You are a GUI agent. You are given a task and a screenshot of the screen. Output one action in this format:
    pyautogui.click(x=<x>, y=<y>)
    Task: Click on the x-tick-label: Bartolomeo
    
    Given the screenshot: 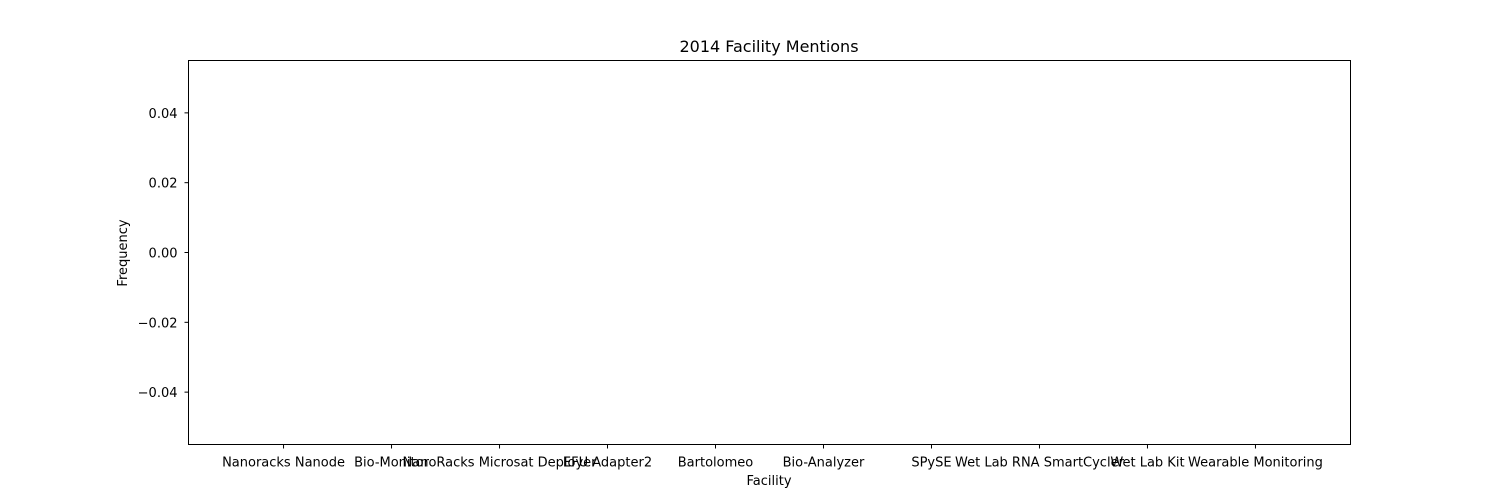 What is the action you would take?
    pyautogui.click(x=716, y=463)
    